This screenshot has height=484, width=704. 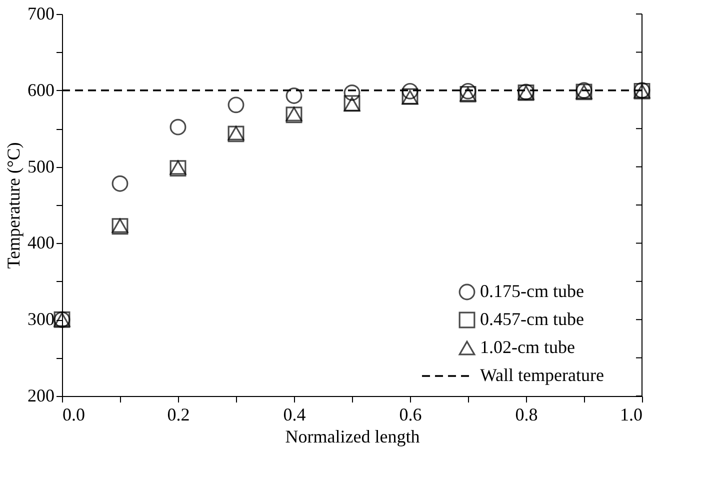 What do you see at coordinates (41, 14) in the screenshot?
I see `y-tick-label: 700` at bounding box center [41, 14].